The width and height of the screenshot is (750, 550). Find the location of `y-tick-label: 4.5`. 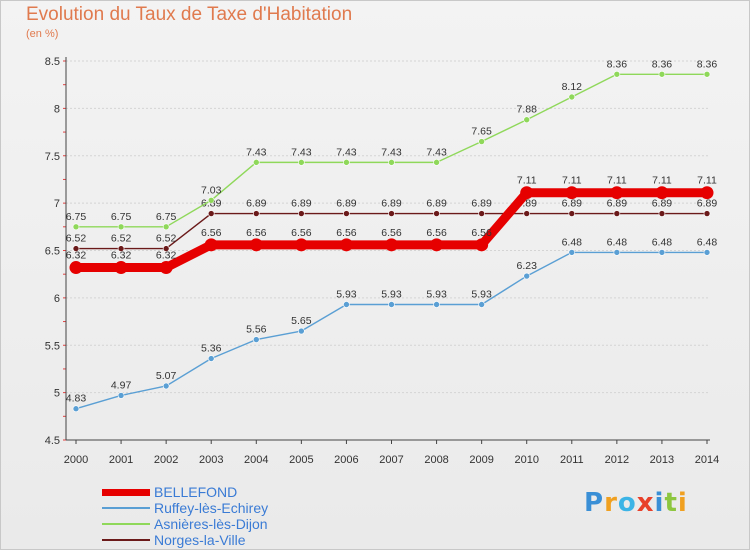

y-tick-label: 4.5 is located at coordinates (52, 441).